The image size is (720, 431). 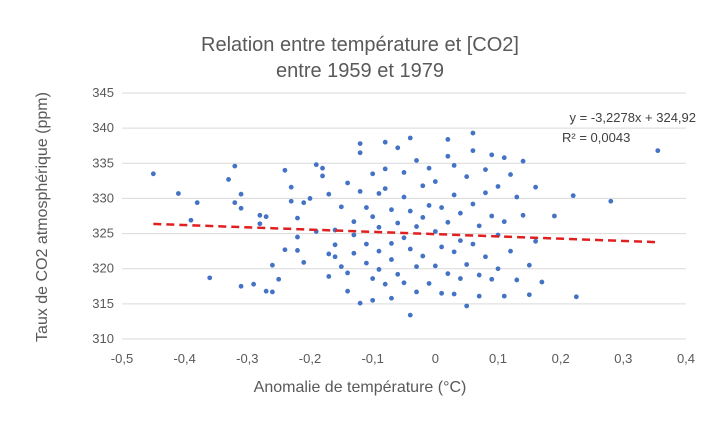 I want to click on x-tick-label: -0,2, so click(x=310, y=358).